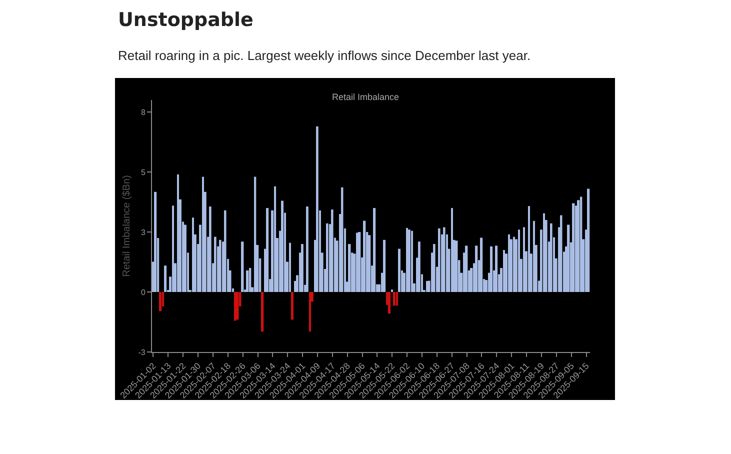 The image size is (731, 454). Describe the element at coordinates (324, 55) in the screenshot. I see `text: Retail roaring in a pic. Largest weekly inflows since December last year.` at that location.